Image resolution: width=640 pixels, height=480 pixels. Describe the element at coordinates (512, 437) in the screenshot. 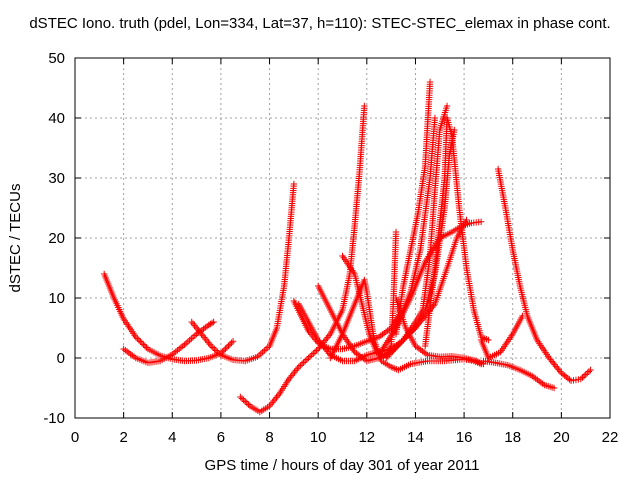

I see `x-tick-label: 18` at that location.